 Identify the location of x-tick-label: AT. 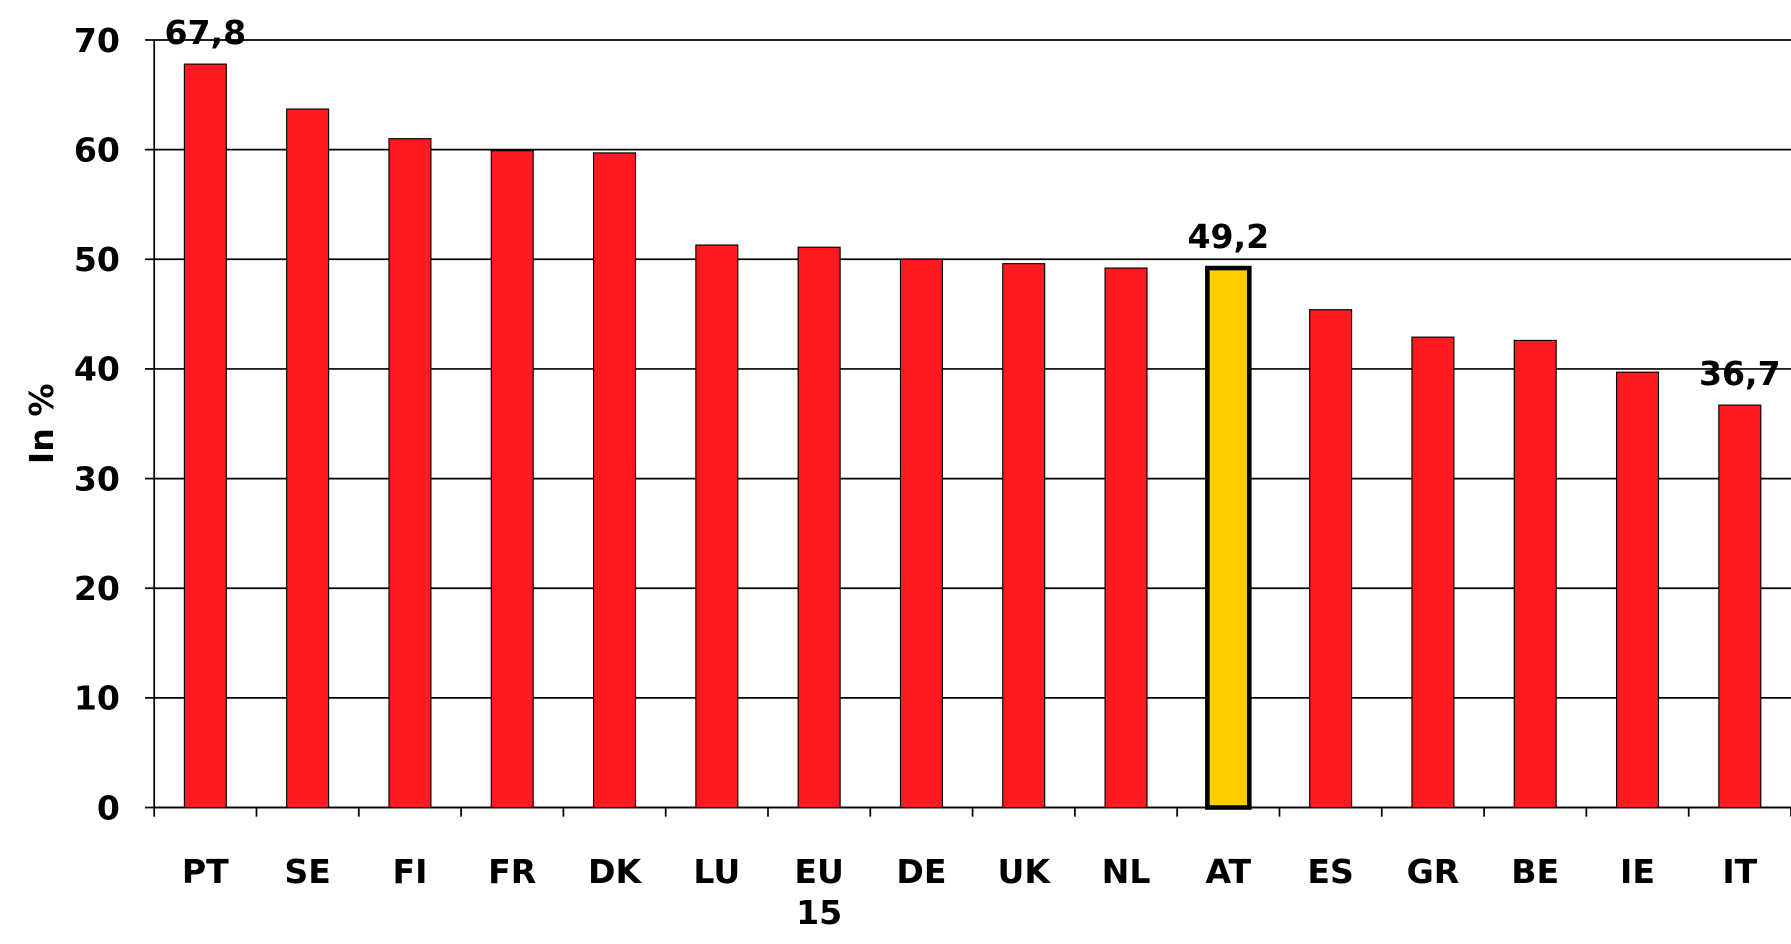
(1228, 871).